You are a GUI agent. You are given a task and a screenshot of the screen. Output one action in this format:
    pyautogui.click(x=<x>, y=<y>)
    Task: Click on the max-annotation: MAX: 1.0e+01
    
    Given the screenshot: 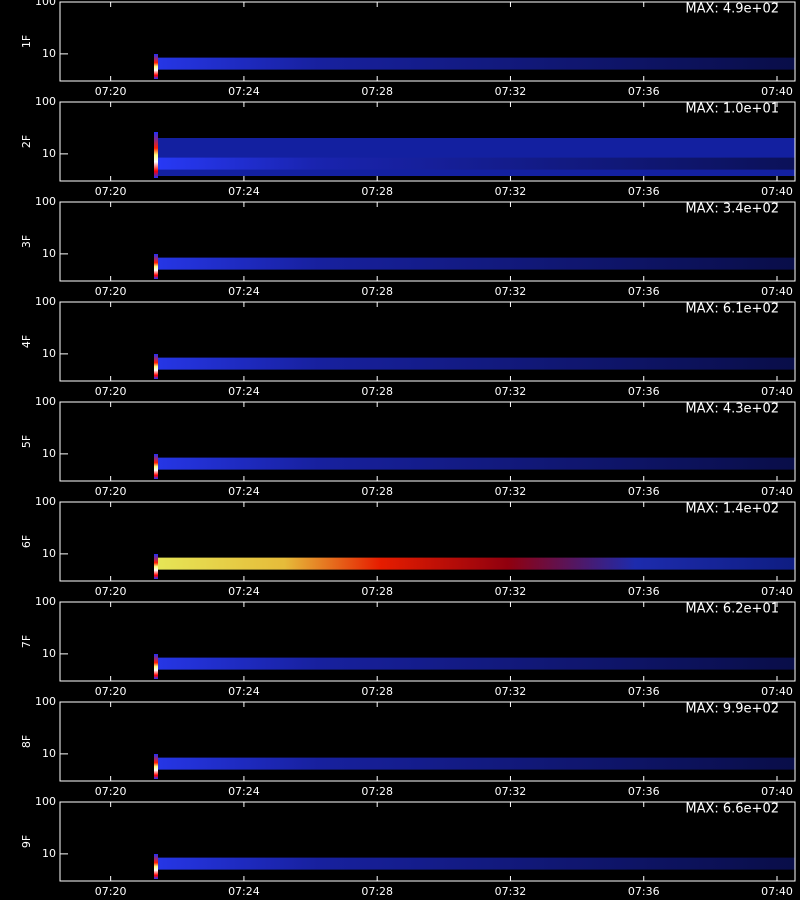 What is the action you would take?
    pyautogui.click(x=732, y=109)
    